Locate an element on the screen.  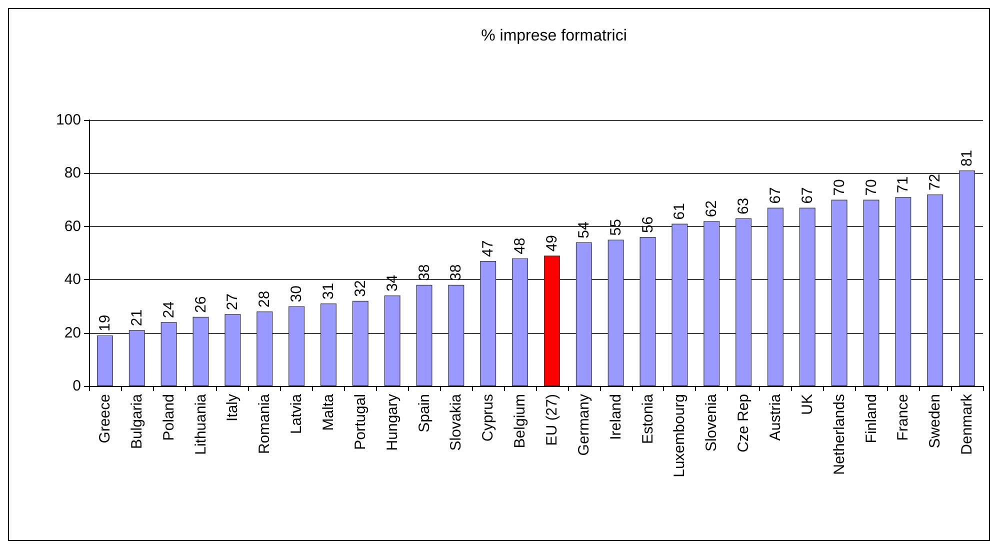
y-tick-label: 80 is located at coordinates (72, 173).